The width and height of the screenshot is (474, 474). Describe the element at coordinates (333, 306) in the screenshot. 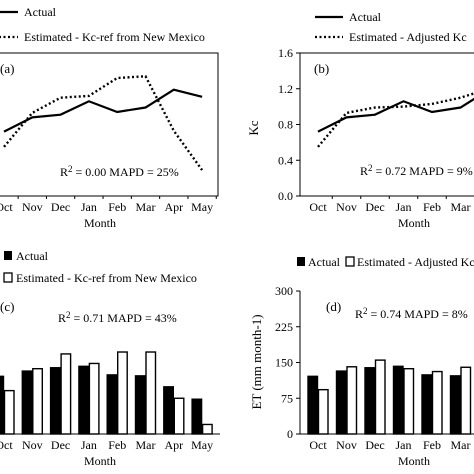

I see `panel-label: (d)` at that location.